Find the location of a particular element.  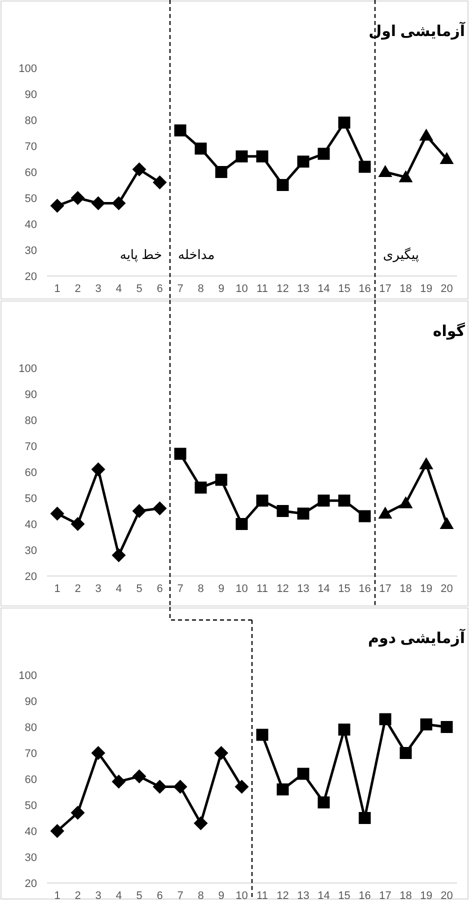

annotation: مداخله is located at coordinates (196, 254).